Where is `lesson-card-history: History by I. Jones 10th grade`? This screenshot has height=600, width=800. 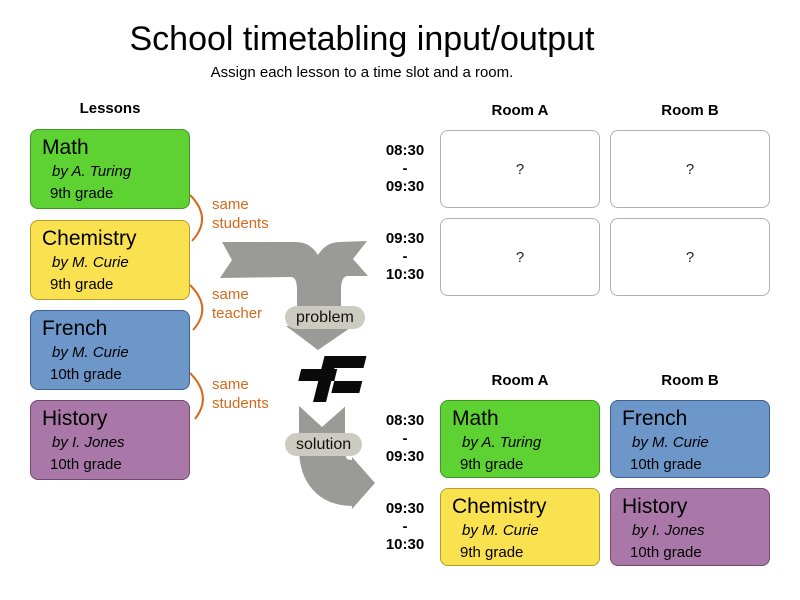
lesson-card-history: History by I. Jones 10th grade is located at coordinates (110, 440).